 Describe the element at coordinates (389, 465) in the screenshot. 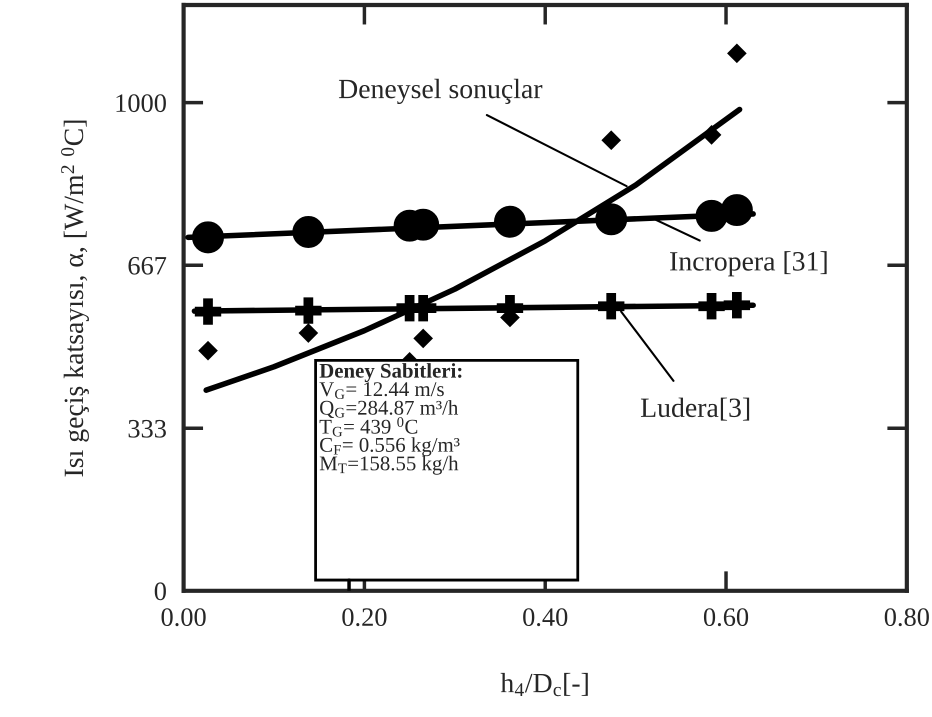

I see `annotation: M$_{T}$=158.55 kg/h` at that location.